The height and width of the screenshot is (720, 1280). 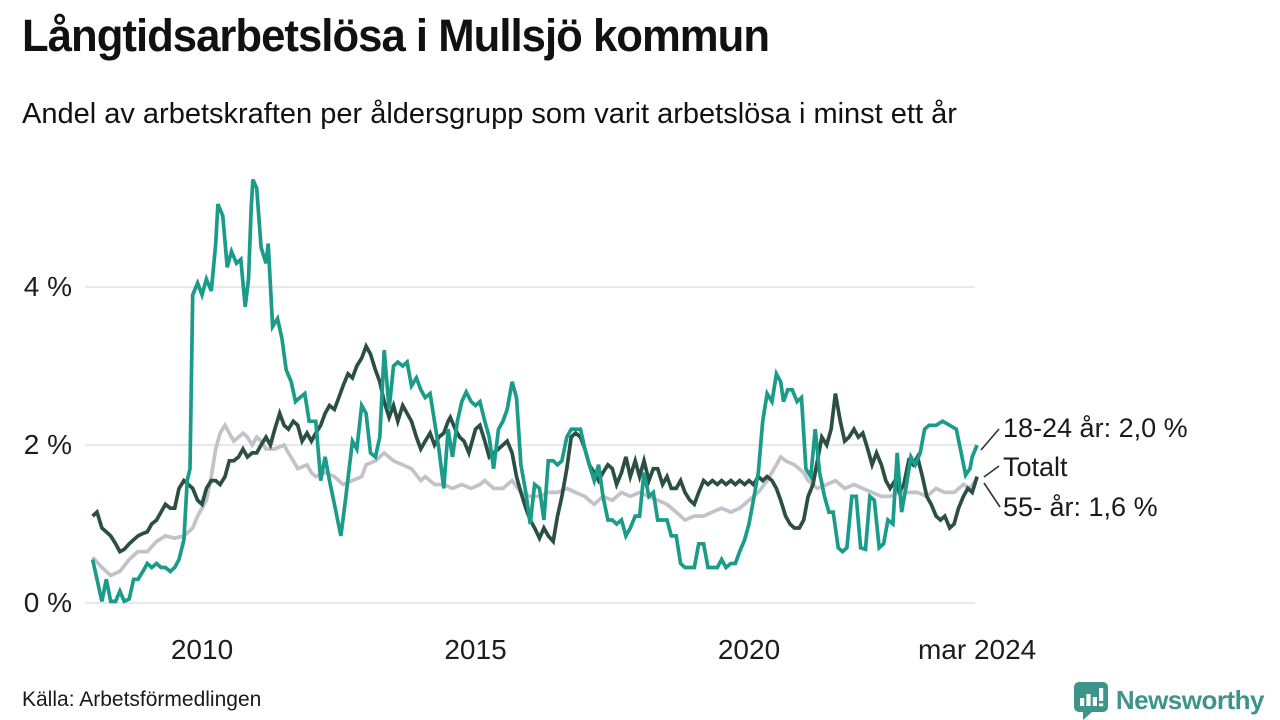 What do you see at coordinates (977, 649) in the screenshot?
I see `x-axis-tick-label: mar 2024` at bounding box center [977, 649].